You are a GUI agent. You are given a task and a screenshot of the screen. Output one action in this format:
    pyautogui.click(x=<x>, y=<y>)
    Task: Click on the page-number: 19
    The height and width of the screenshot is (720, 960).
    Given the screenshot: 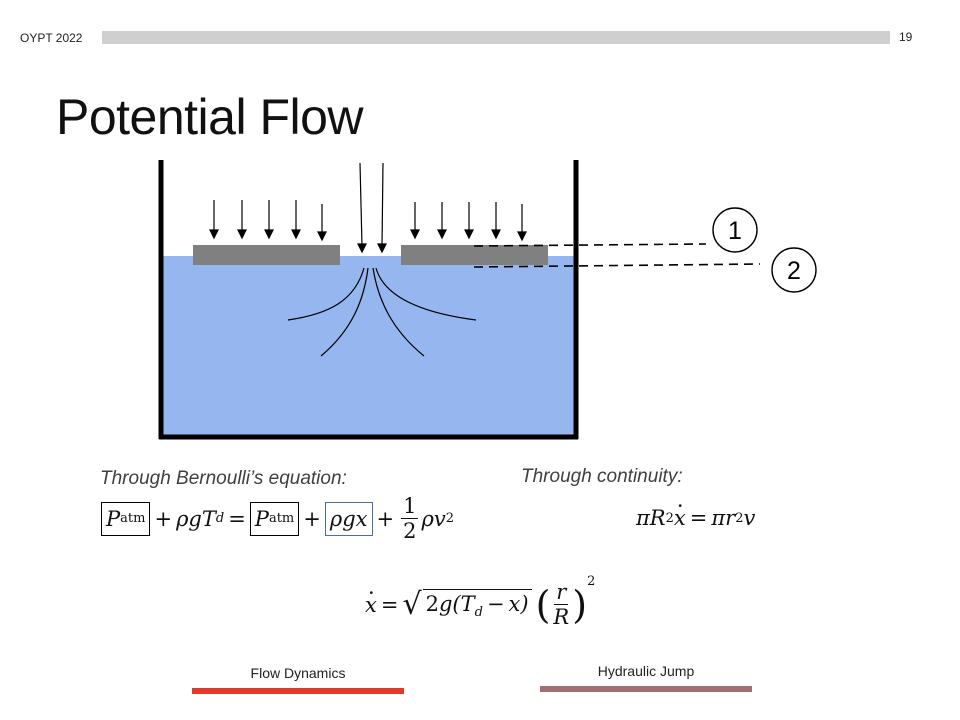 What is the action you would take?
    pyautogui.click(x=906, y=37)
    